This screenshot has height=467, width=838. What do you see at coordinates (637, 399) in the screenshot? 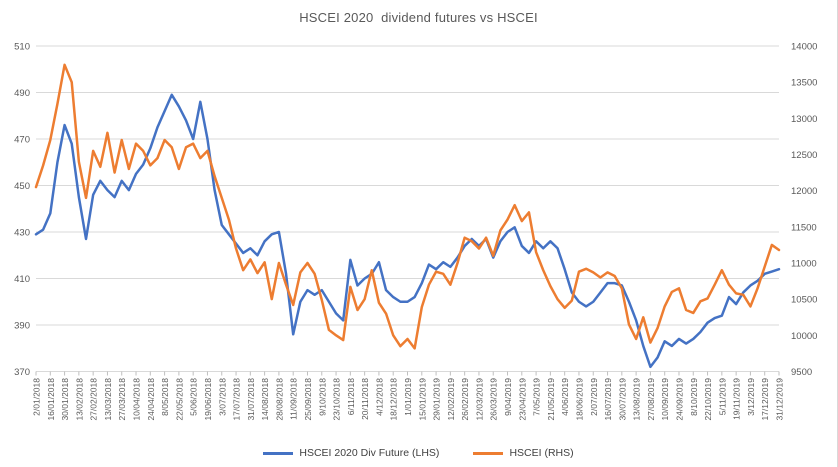
I see `x-axis-label: 13/08/2019` at bounding box center [637, 399].